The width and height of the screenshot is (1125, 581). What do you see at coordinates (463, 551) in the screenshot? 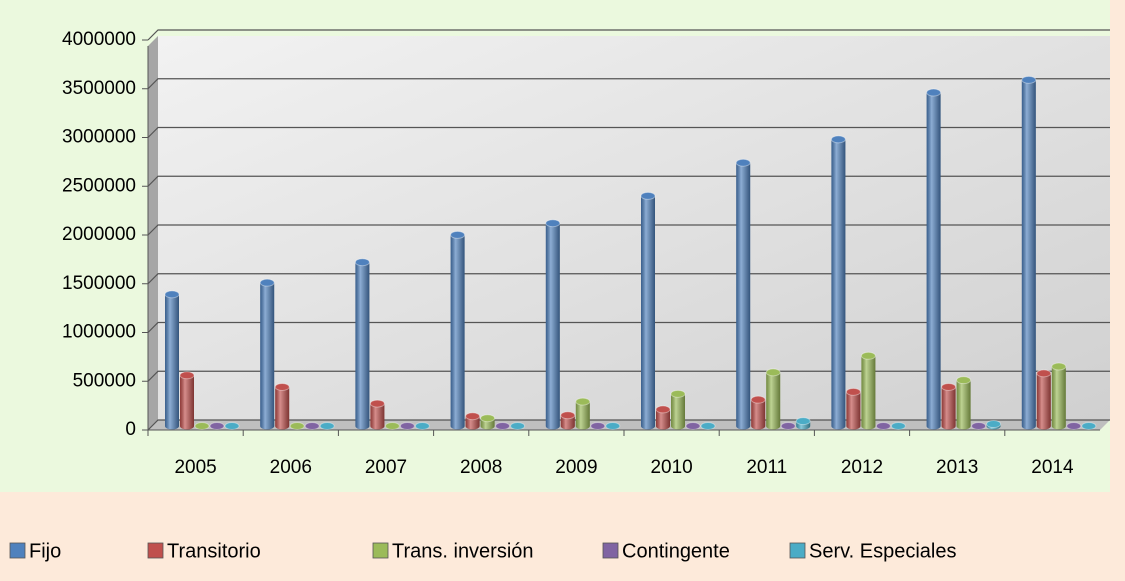
I see `legend-label: Trans. inversión` at bounding box center [463, 551].